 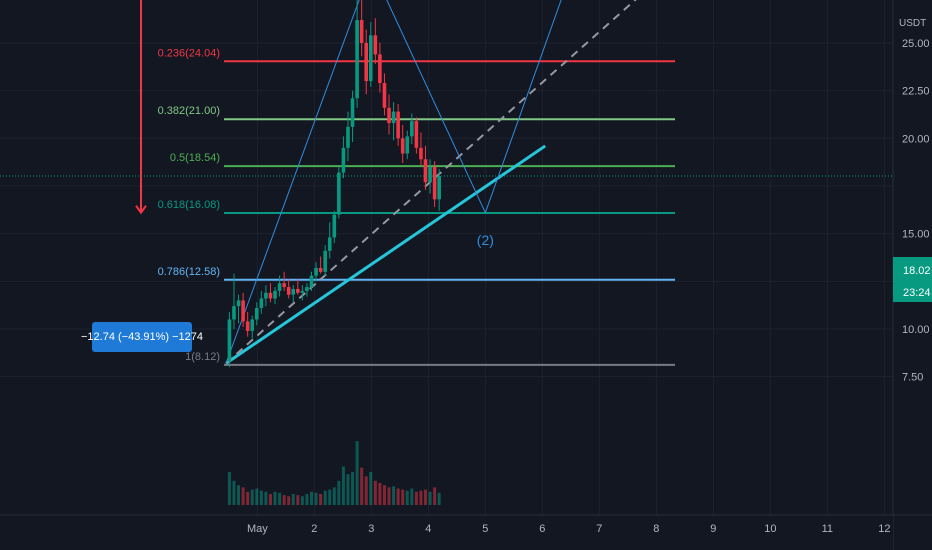 What do you see at coordinates (542, 529) in the screenshot?
I see `time-tick-label: 6` at bounding box center [542, 529].